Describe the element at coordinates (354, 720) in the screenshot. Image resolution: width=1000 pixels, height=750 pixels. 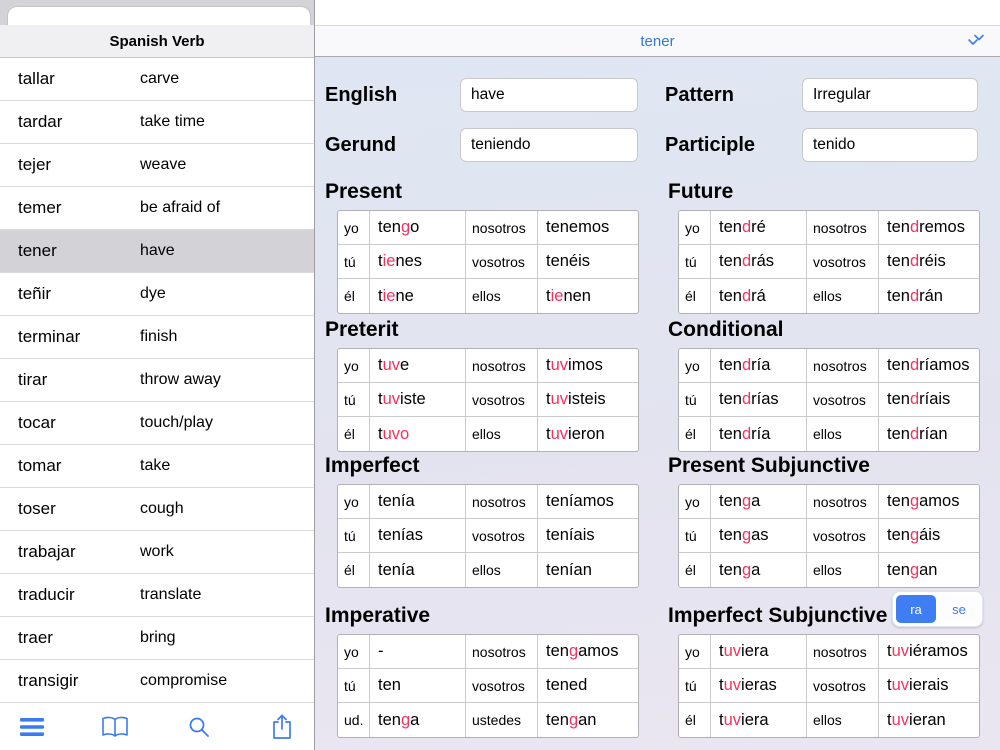
I see `pronoun-cell: ud.` at that location.